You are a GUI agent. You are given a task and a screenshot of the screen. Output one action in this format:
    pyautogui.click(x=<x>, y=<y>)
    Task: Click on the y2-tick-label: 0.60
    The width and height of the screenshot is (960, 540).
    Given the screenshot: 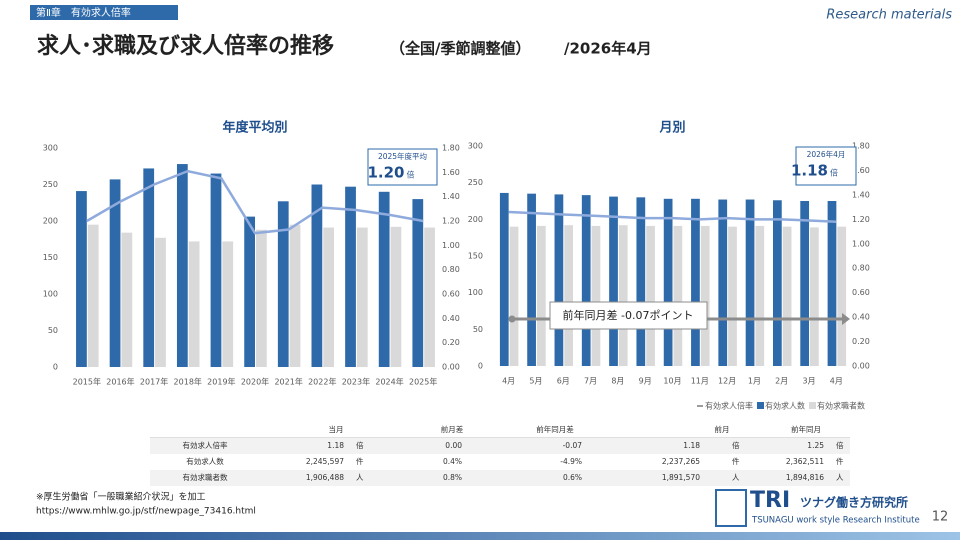 What is the action you would take?
    pyautogui.click(x=861, y=292)
    